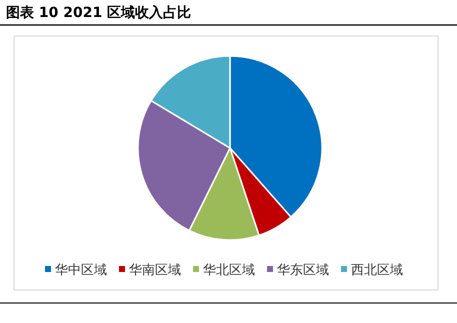 The width and height of the screenshot is (457, 323). Describe the element at coordinates (303, 270) in the screenshot. I see `legend-label: 华东区域` at that location.